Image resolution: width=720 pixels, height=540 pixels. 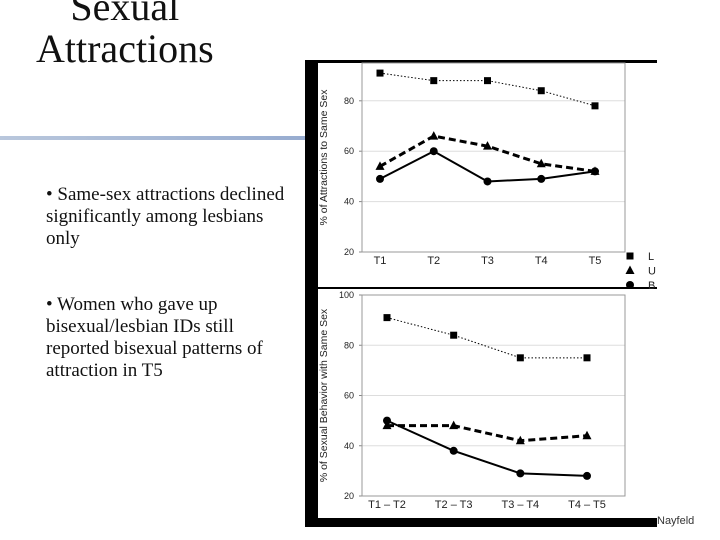 What do you see at coordinates (125, 14) in the screenshot?
I see `title-line: Sexual` at bounding box center [125, 14].